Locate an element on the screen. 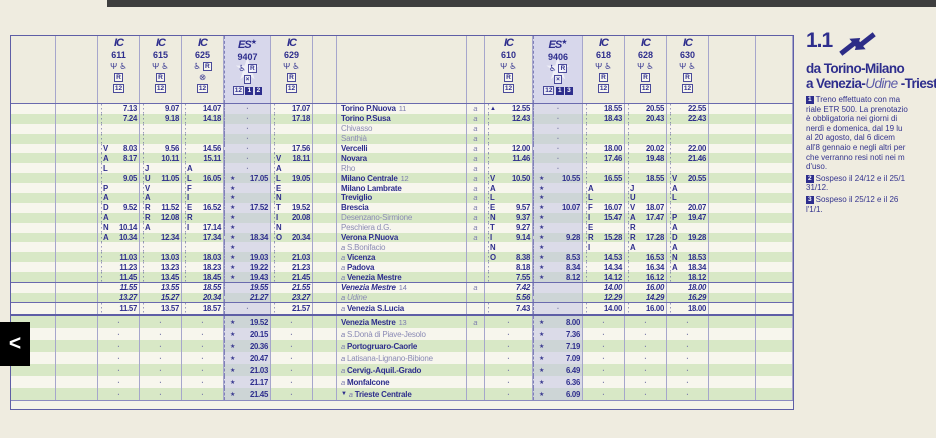 The width and height of the screenshot is (936, 438). time-cell: 13.27 is located at coordinates (119, 297).